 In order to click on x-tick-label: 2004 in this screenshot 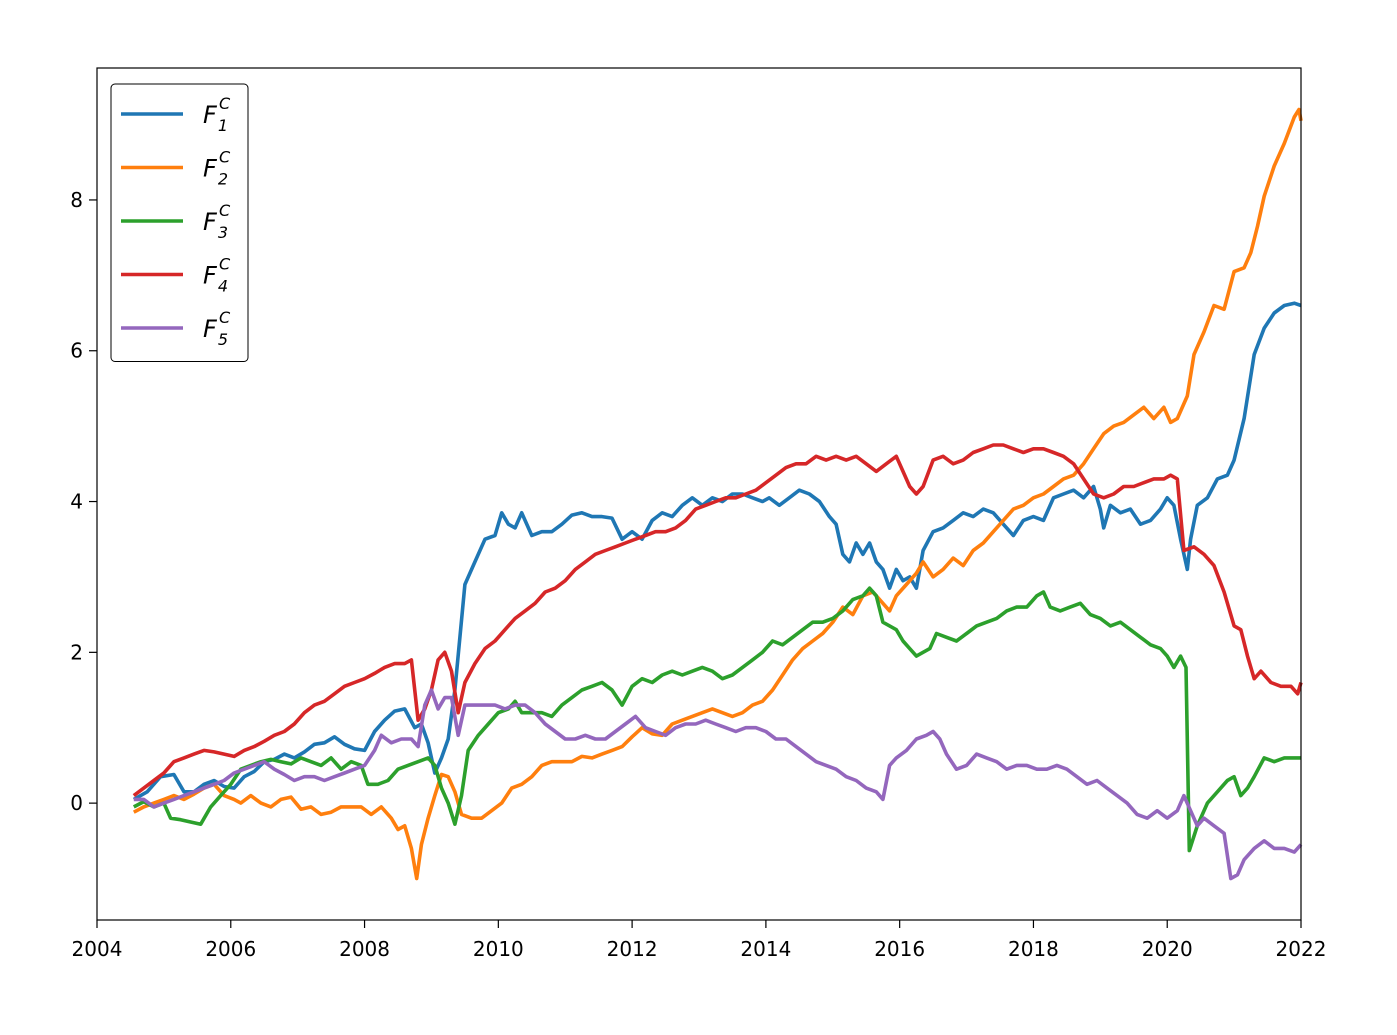, I will do `click(97, 949)`.